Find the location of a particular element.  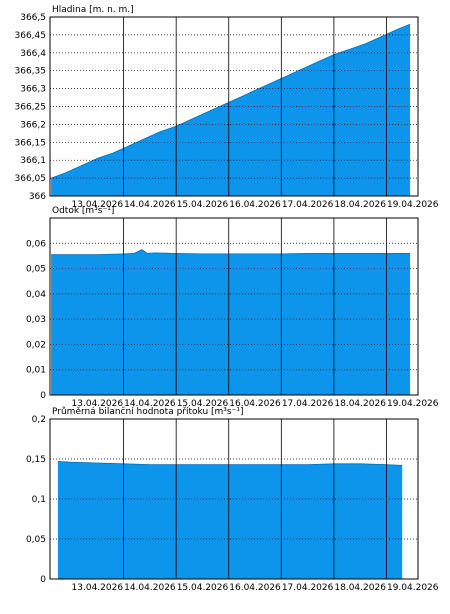

chart-title: Odtok [m³s⁻¹] is located at coordinates (83, 211).